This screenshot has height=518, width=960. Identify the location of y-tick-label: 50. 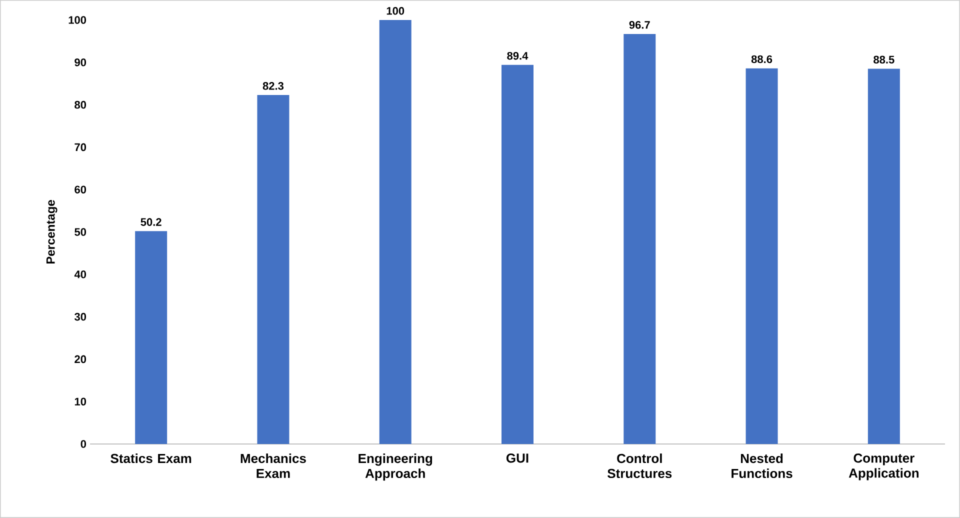
(80, 232).